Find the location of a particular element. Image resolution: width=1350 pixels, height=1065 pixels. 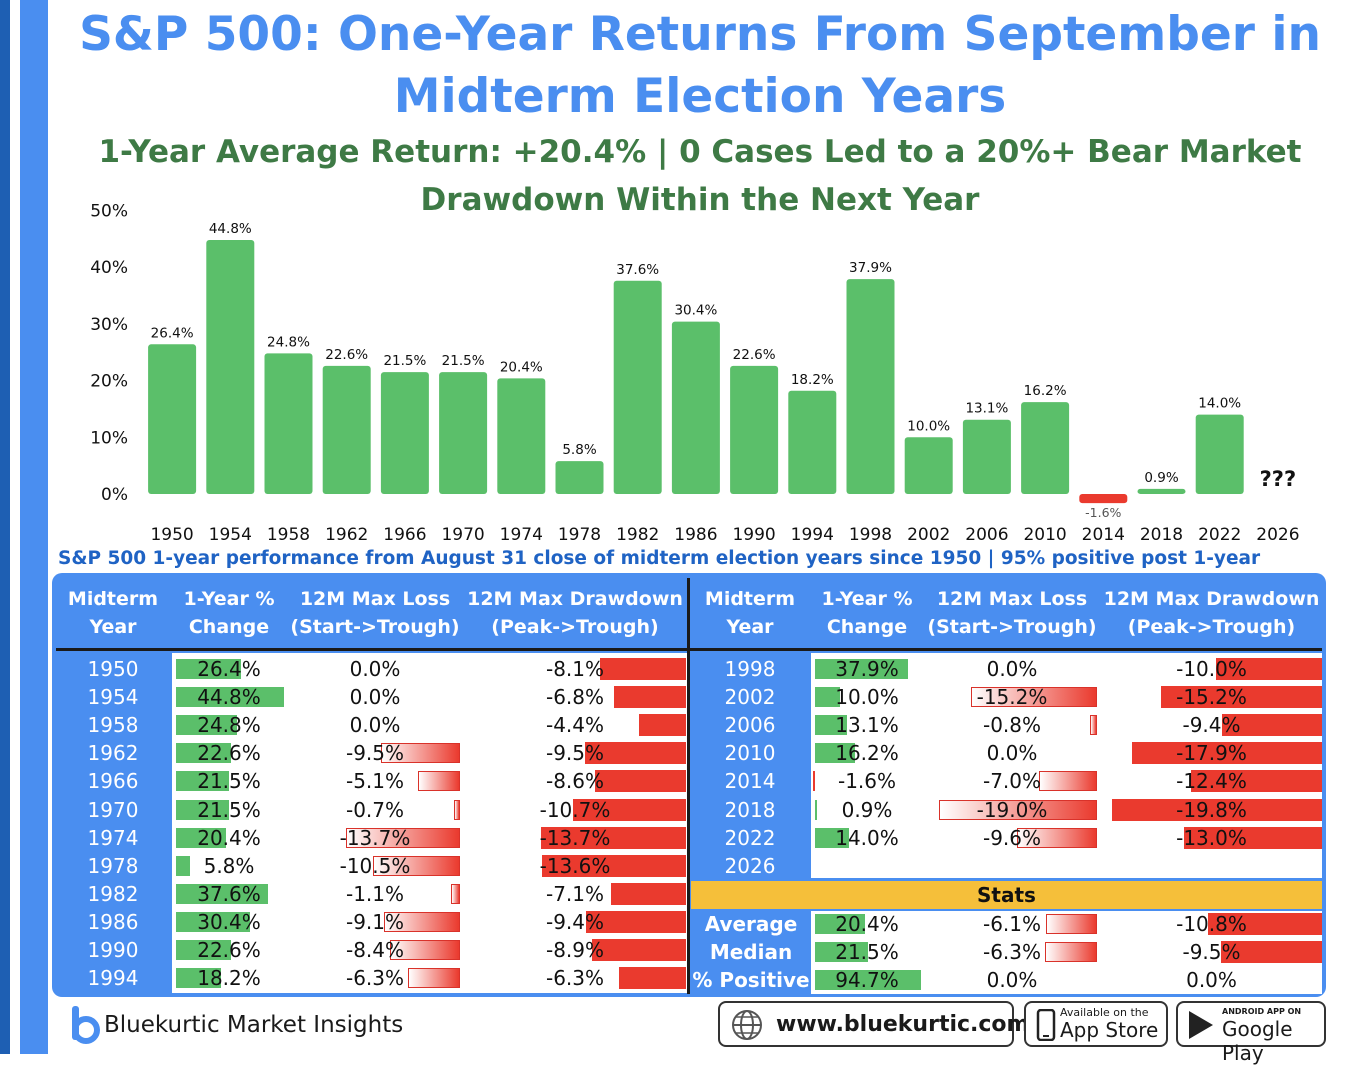

bar-value-label: 0.9% is located at coordinates (1161, 478).